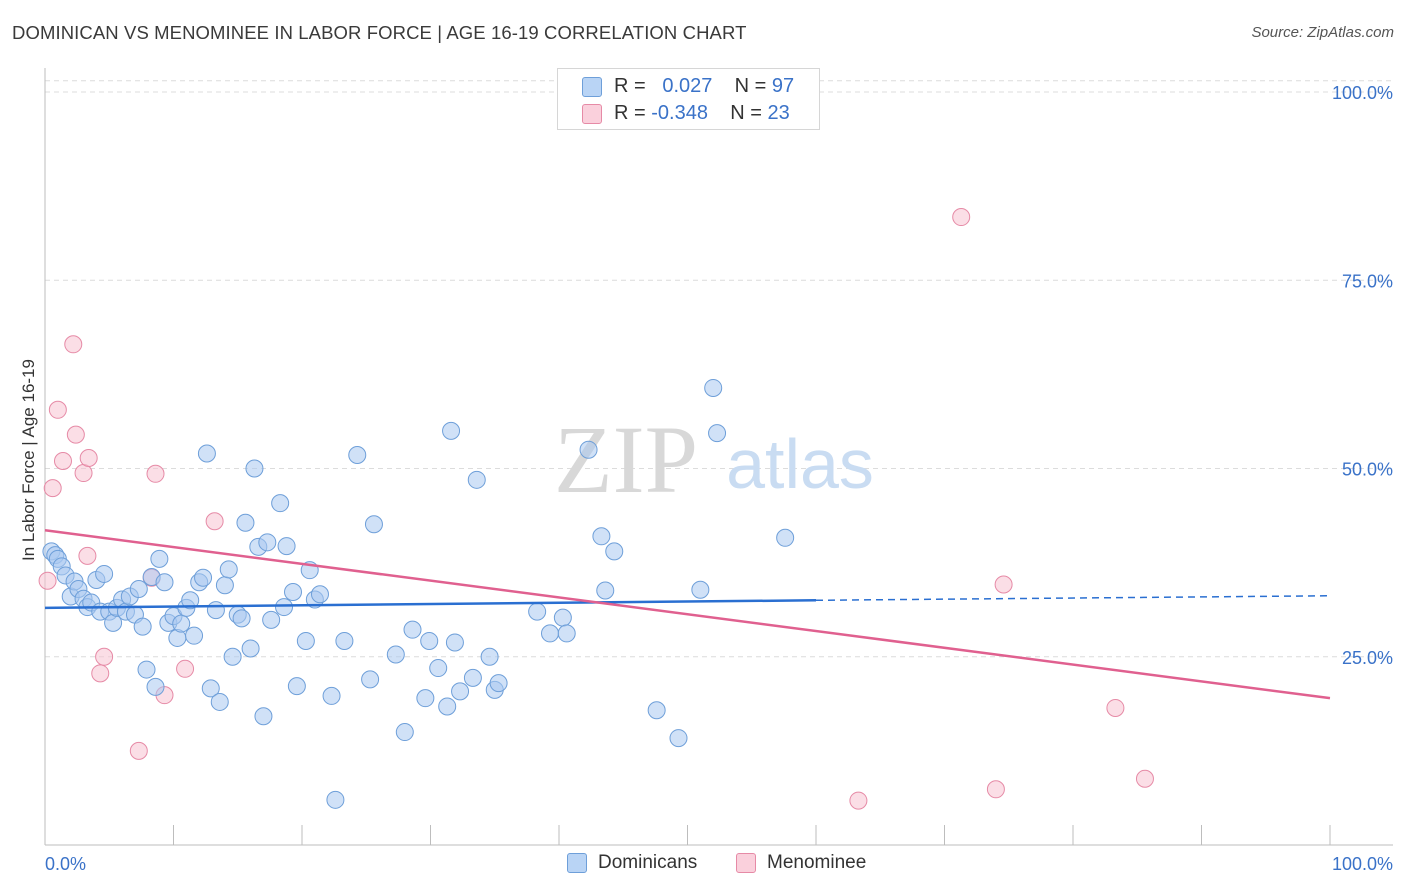 The image size is (1406, 892). Describe the element at coordinates (687, 86) in the screenshot. I see `legend-r-value: 0.027` at that location.